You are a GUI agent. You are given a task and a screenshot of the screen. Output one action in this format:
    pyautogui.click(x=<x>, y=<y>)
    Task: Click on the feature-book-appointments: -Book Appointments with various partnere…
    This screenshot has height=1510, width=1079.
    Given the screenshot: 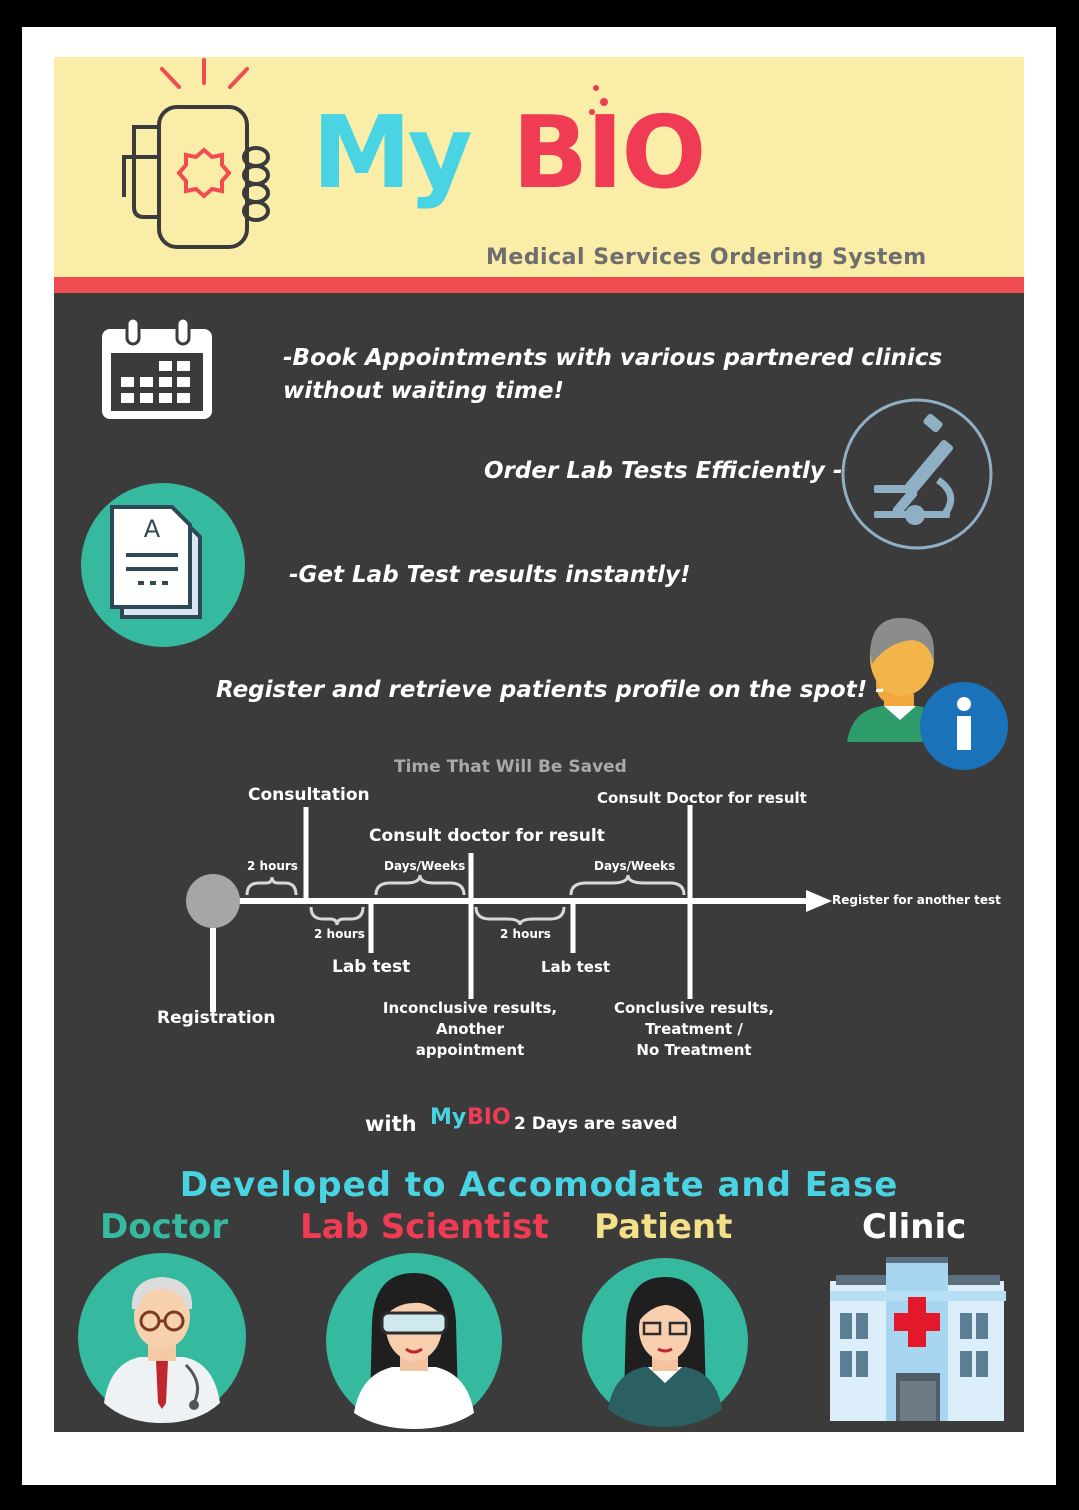 What is the action you would take?
    pyautogui.click(x=612, y=375)
    